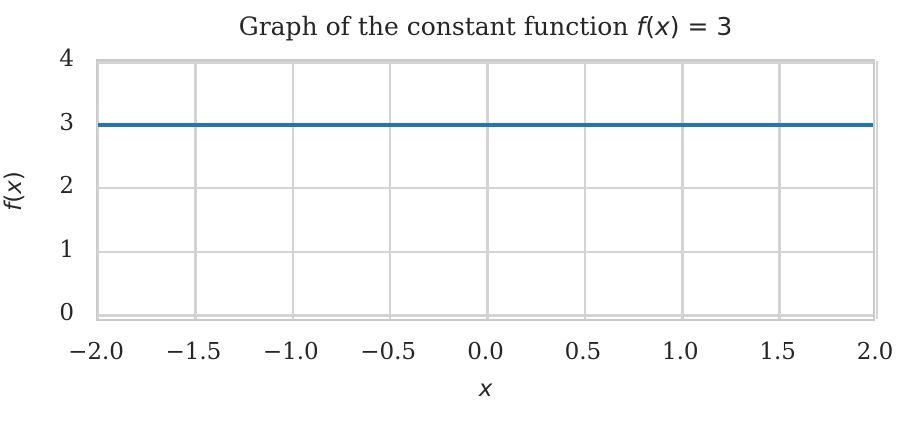 The image size is (912, 425). What do you see at coordinates (66, 313) in the screenshot?
I see `y-tick-label: 0` at bounding box center [66, 313].